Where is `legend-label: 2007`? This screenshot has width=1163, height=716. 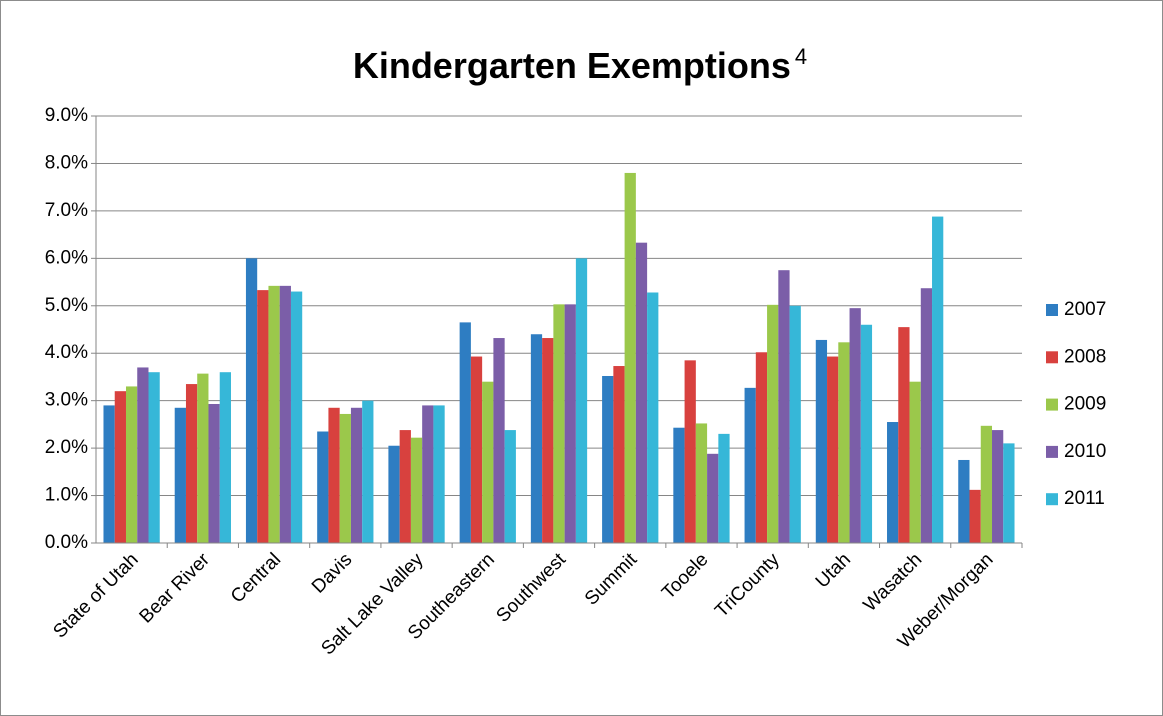 legend-label: 2007 is located at coordinates (1085, 309).